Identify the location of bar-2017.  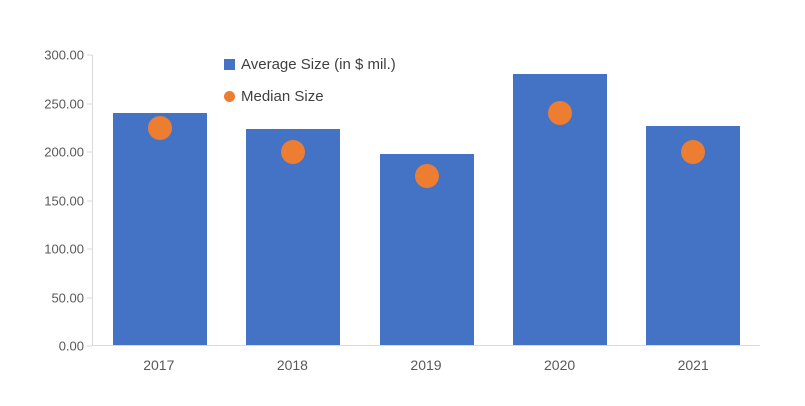
(159, 229).